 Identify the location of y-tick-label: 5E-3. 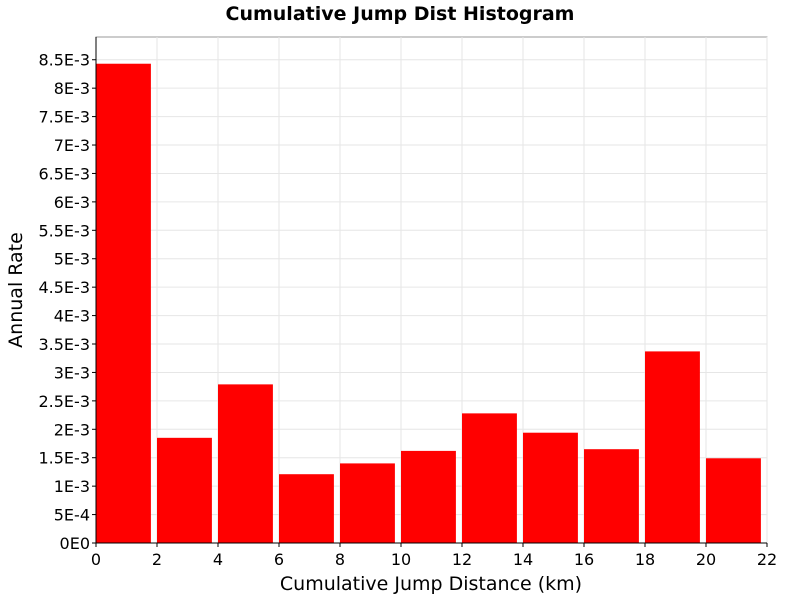
(72, 259).